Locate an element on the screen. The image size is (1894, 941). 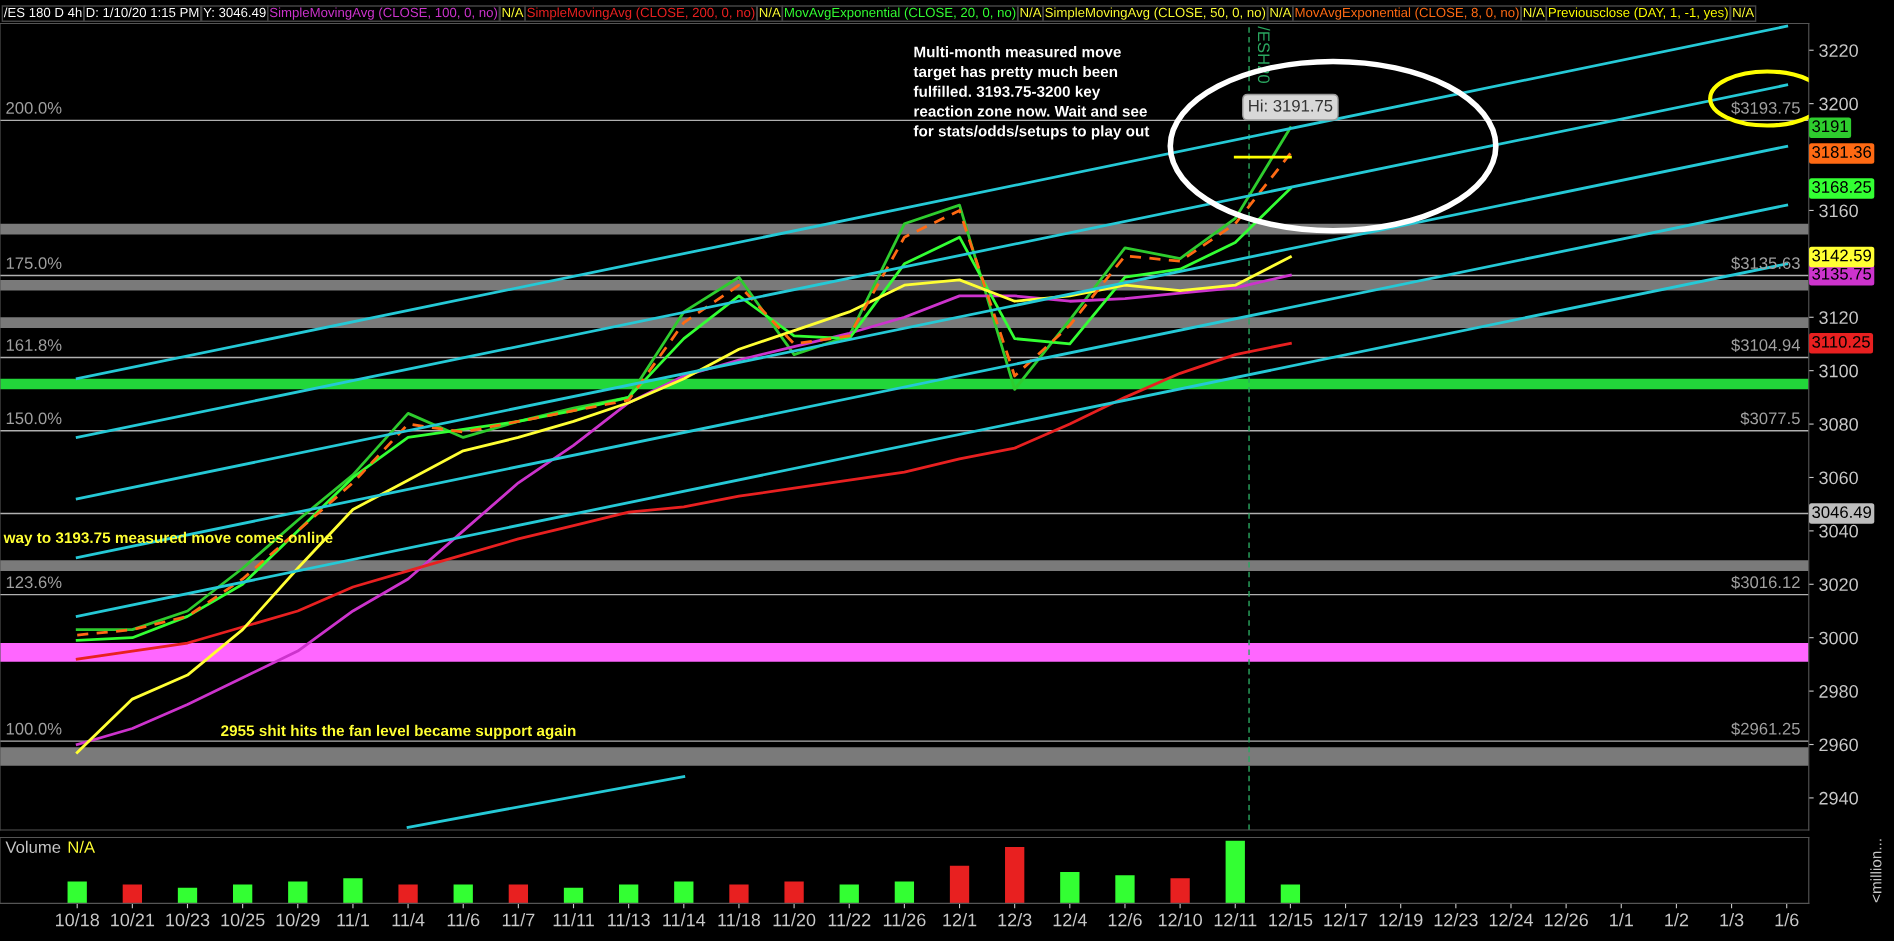
x-tick-label: 12/15 is located at coordinates (1291, 920).